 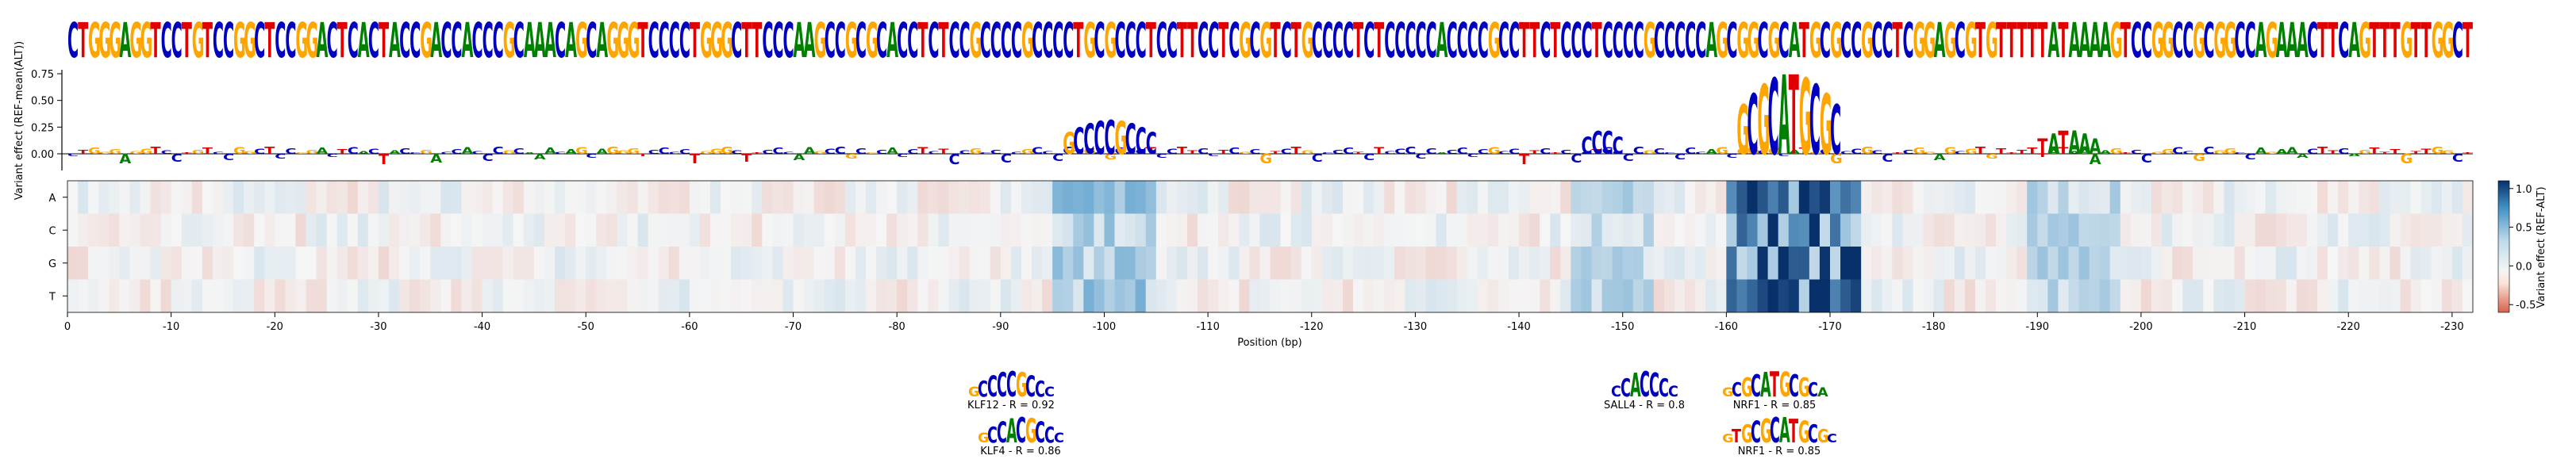 What do you see at coordinates (2522, 248) in the screenshot?
I see `colorbar-ticks: 1.00.50.0-0.5` at bounding box center [2522, 248].